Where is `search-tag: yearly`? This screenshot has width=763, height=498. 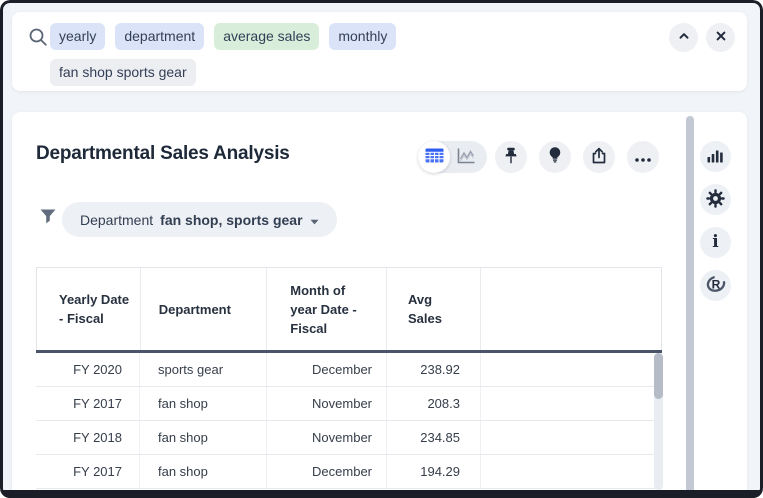
search-tag: yearly is located at coordinates (78, 36).